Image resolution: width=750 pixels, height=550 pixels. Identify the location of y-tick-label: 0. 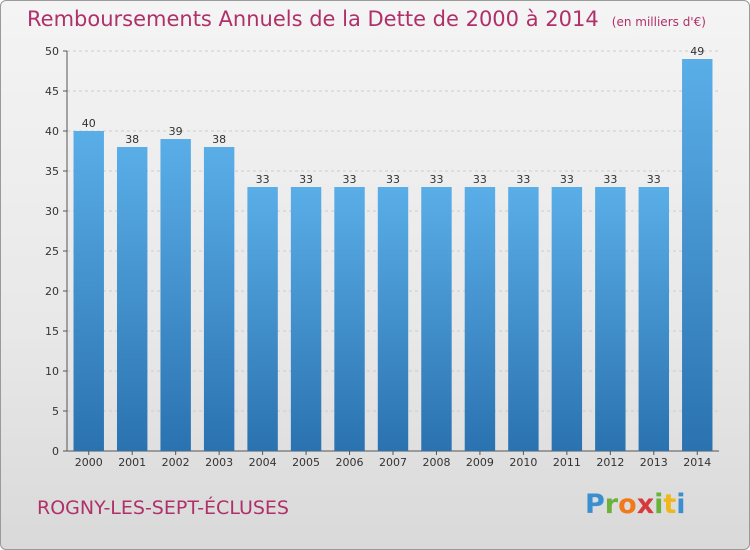
(55, 451).